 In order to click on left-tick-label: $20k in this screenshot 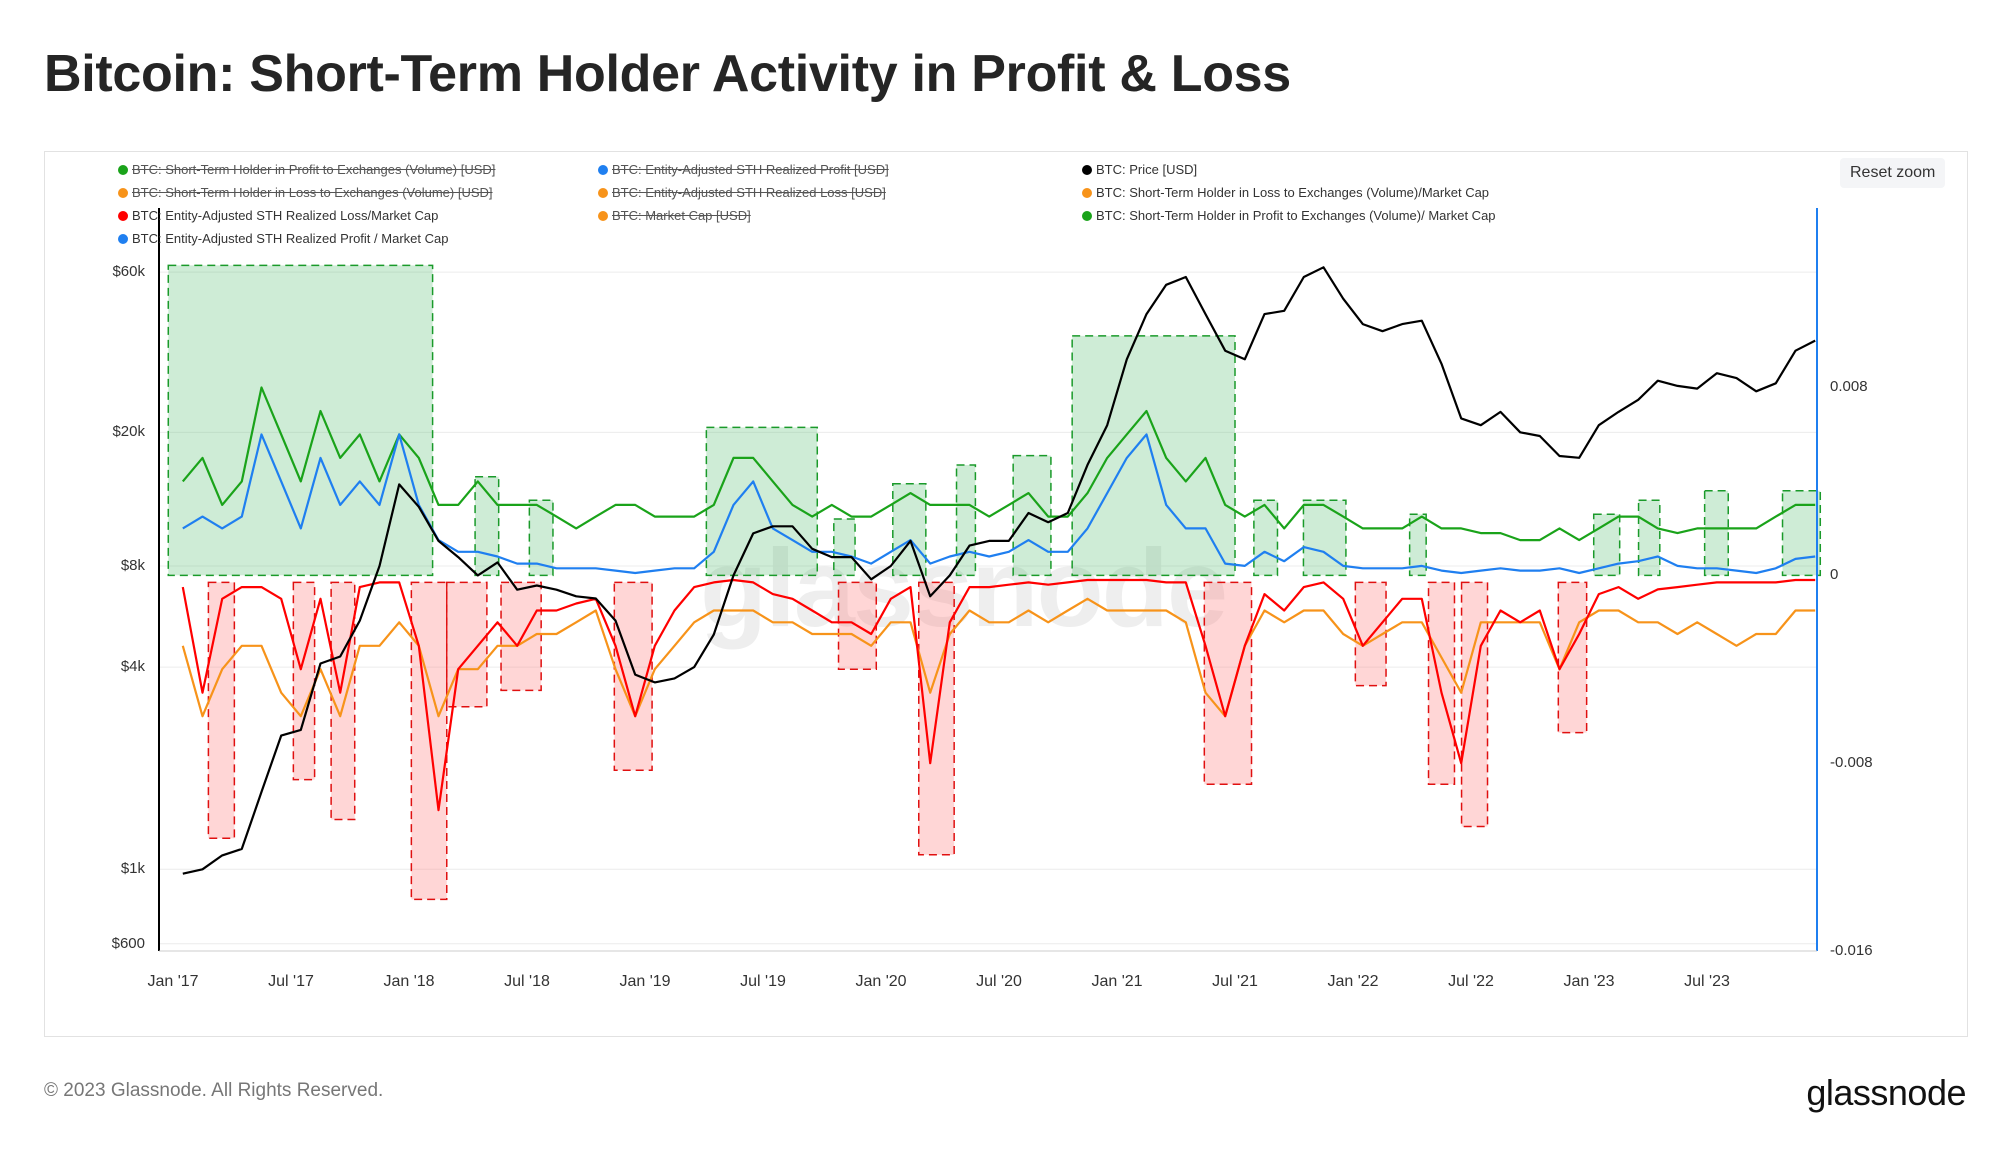, I will do `click(128, 432)`.